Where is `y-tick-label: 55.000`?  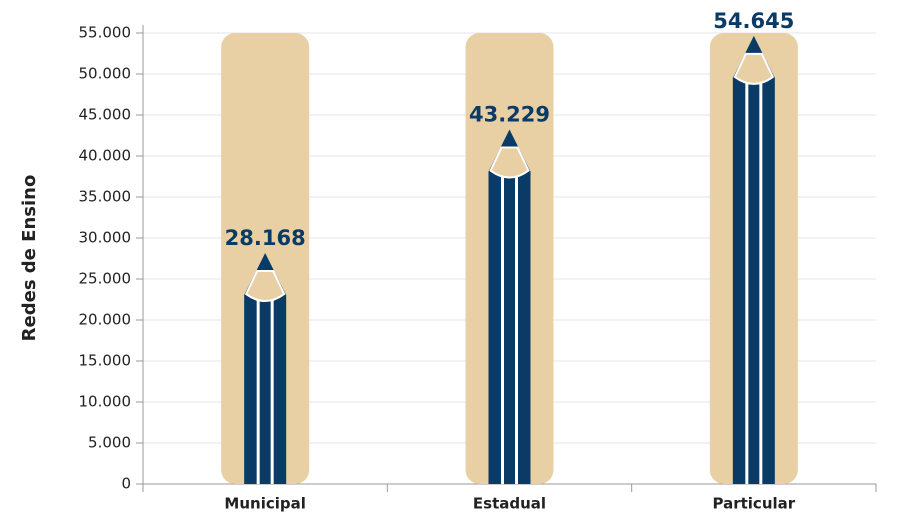
y-tick-label: 55.000 is located at coordinates (105, 33).